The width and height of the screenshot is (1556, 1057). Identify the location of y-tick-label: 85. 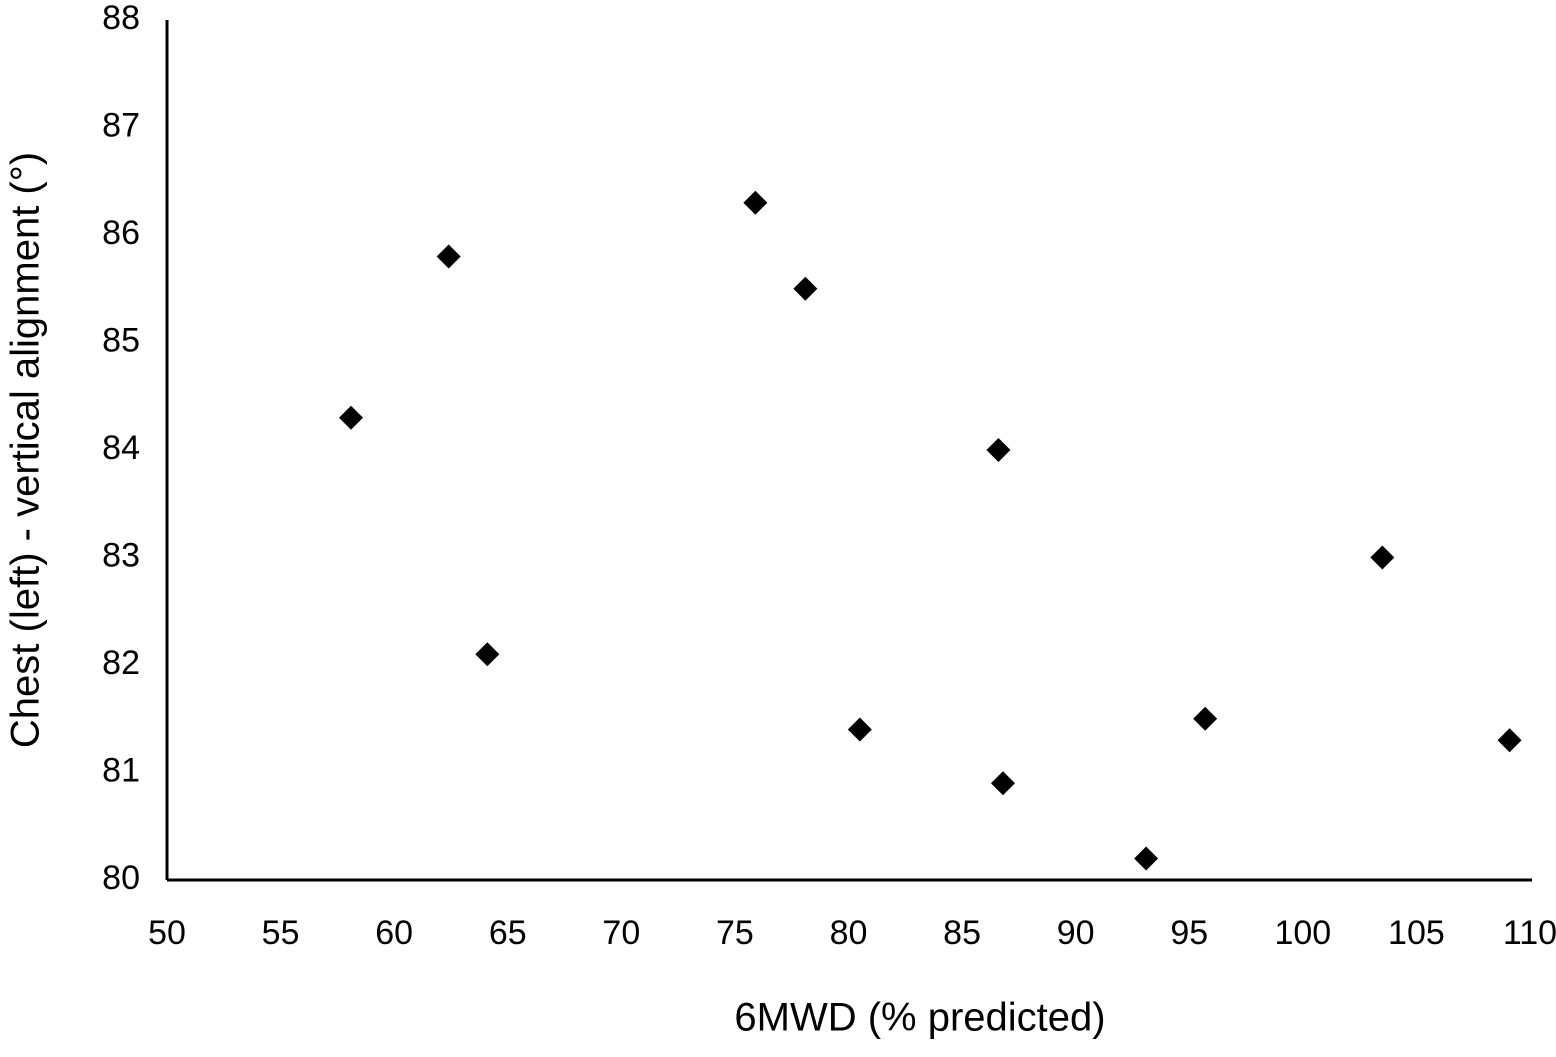
(121, 340).